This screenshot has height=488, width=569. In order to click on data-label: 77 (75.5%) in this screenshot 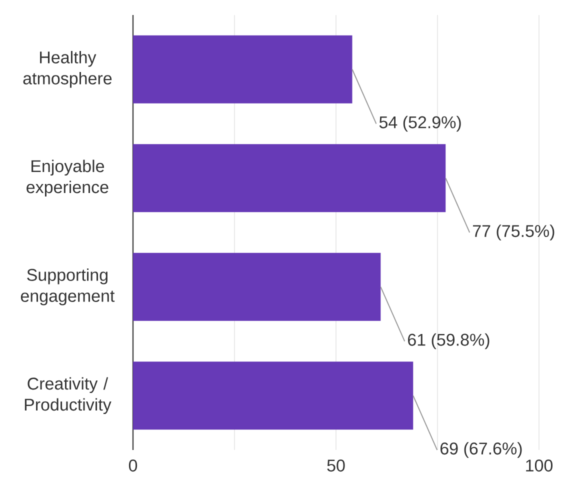, I will do `click(513, 232)`.